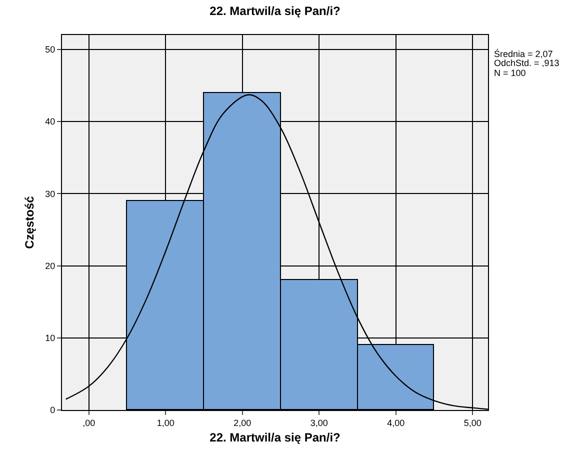 The width and height of the screenshot is (566, 456). I want to click on x-axis-title: 22. Martwil/a się Pan/i?, so click(275, 437).